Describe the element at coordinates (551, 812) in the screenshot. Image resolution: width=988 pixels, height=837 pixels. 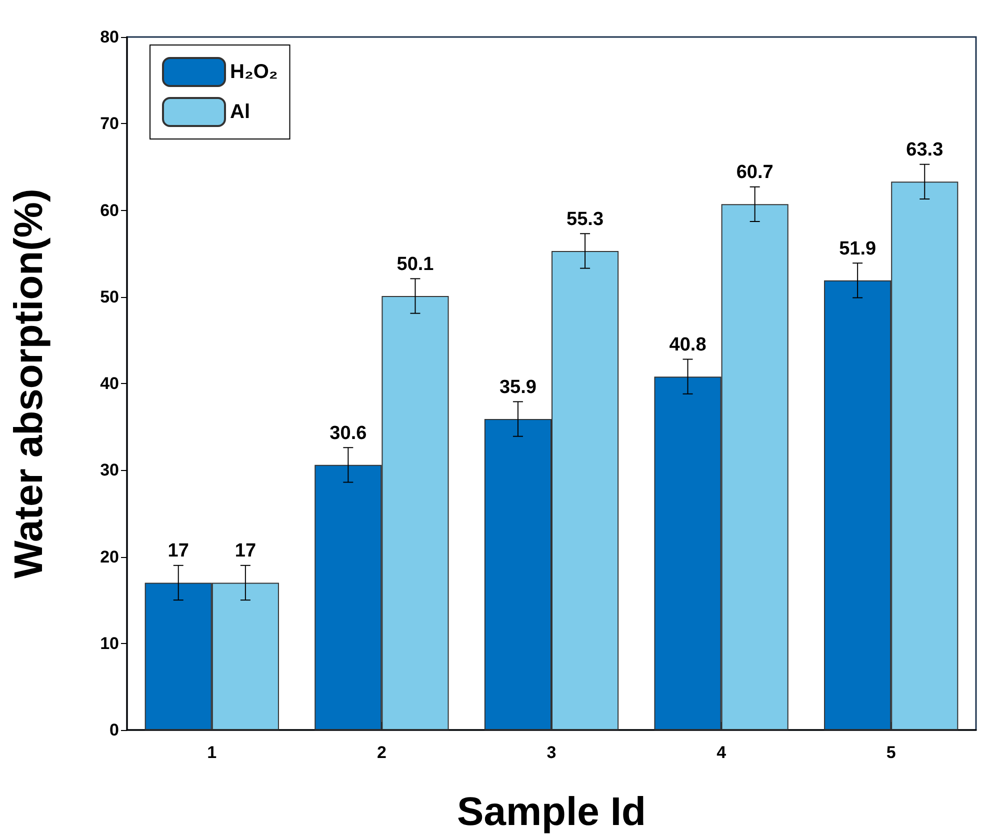
I see `x-axis-title: Sample Id` at that location.